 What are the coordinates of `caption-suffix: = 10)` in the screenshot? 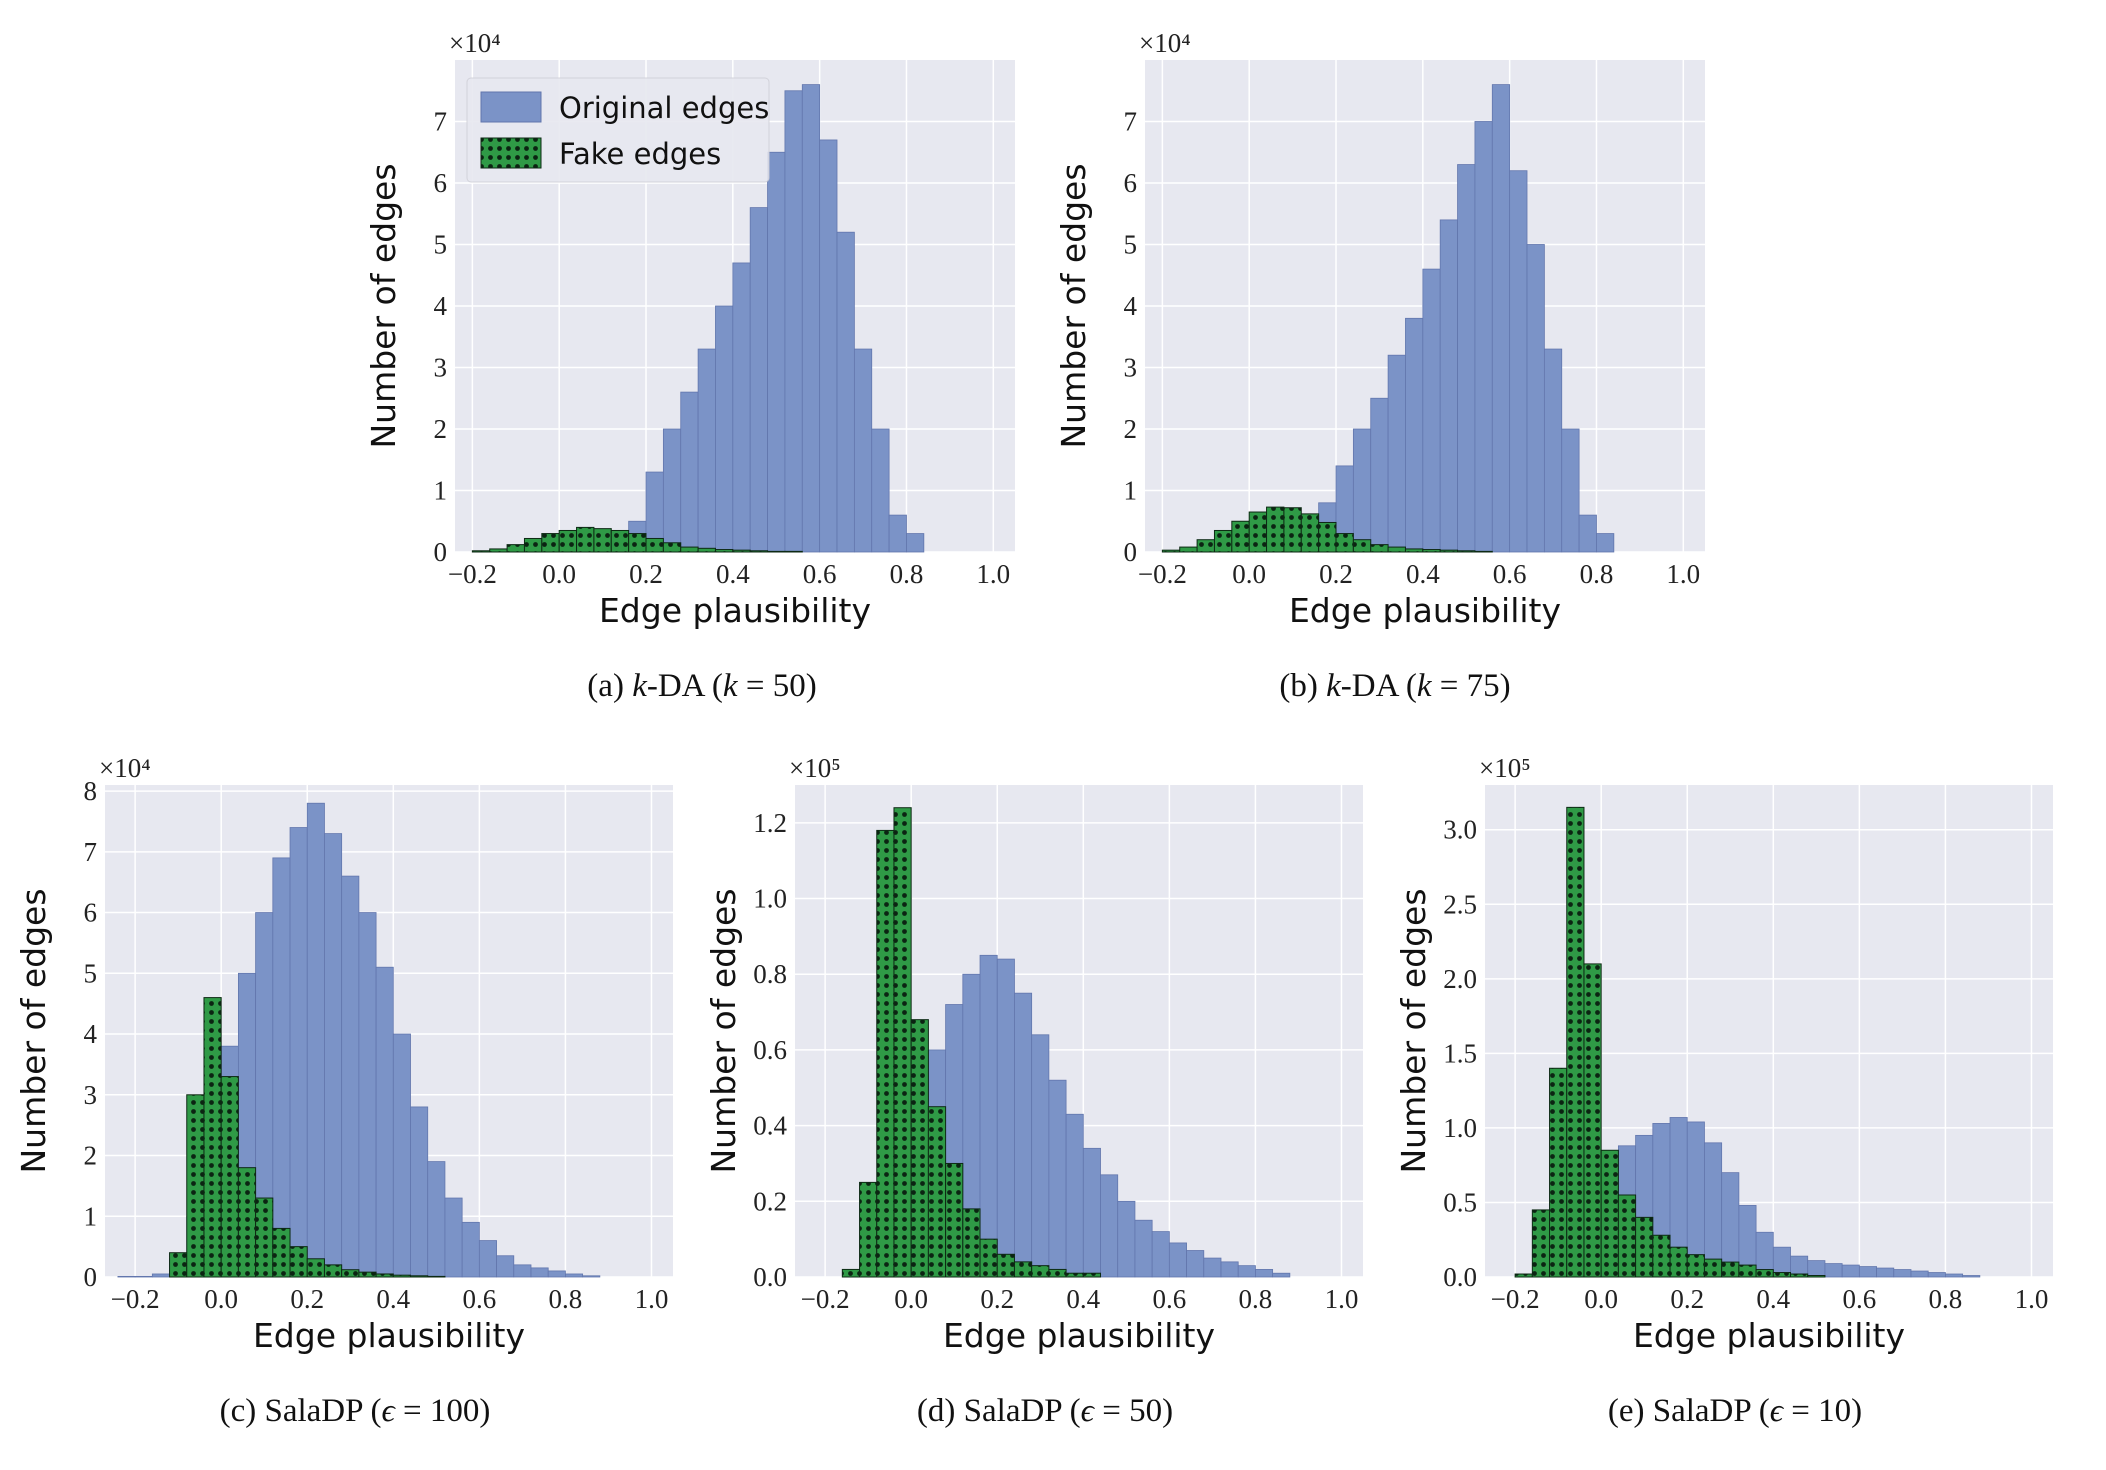 It's located at (1823, 1411).